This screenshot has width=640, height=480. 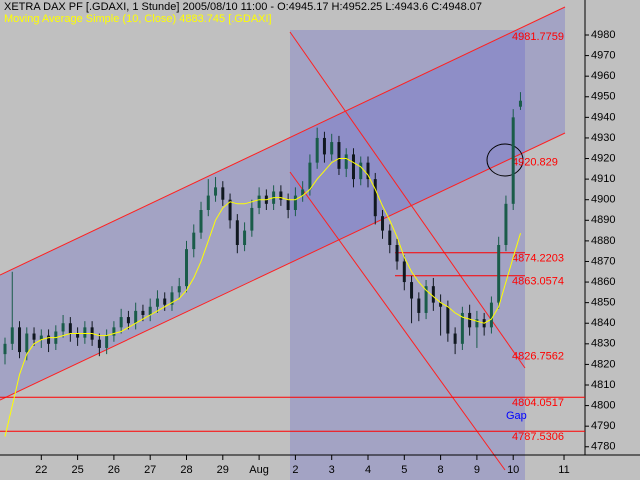 I want to click on y-tick-label: 4910, so click(x=603, y=179).